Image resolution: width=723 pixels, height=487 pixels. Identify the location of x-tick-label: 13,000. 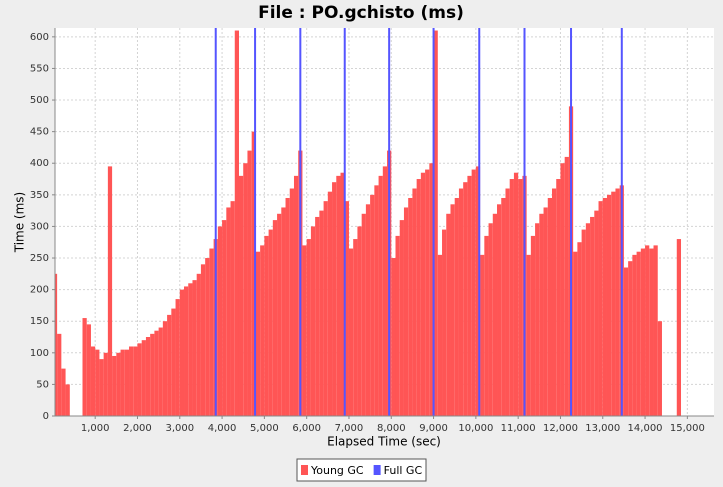
(602, 428).